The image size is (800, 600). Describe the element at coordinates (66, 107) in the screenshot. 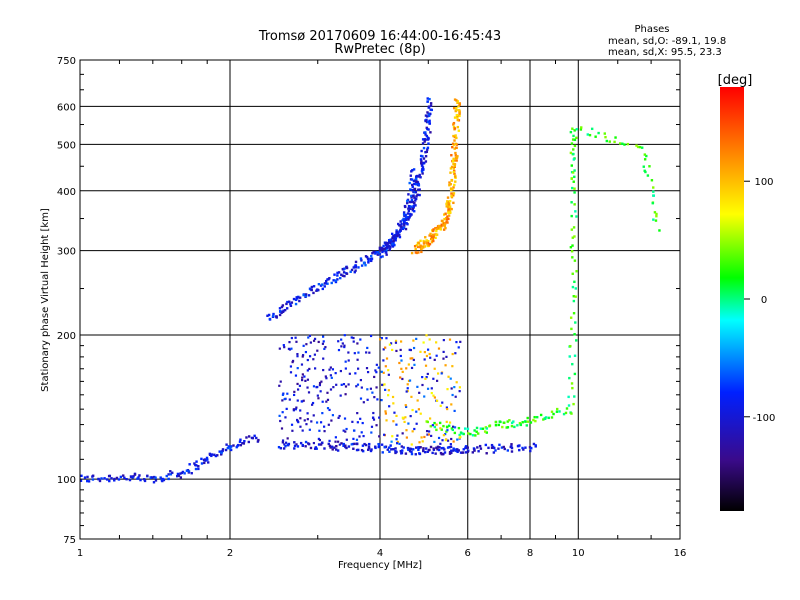

I see `y-tick-label: 600` at that location.